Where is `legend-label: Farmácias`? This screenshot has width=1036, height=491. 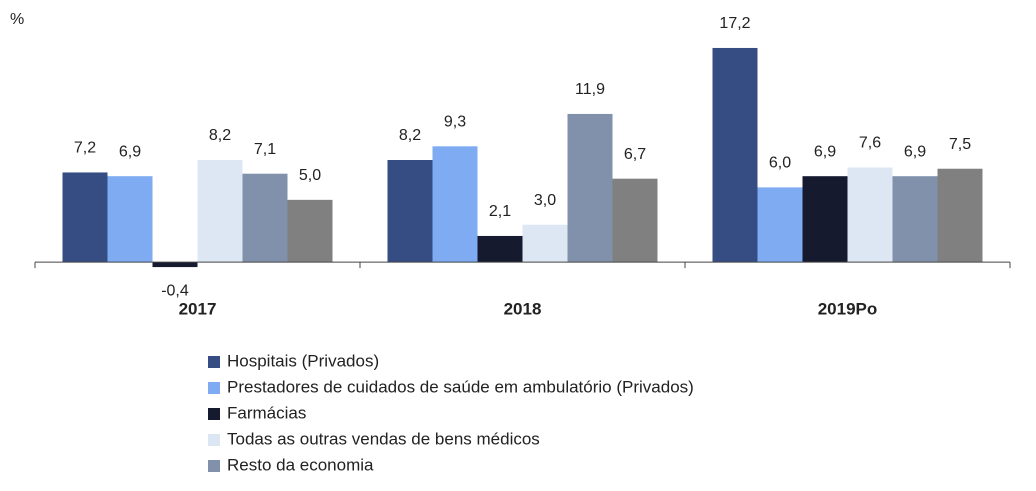 legend-label: Farmácias is located at coordinates (266, 412).